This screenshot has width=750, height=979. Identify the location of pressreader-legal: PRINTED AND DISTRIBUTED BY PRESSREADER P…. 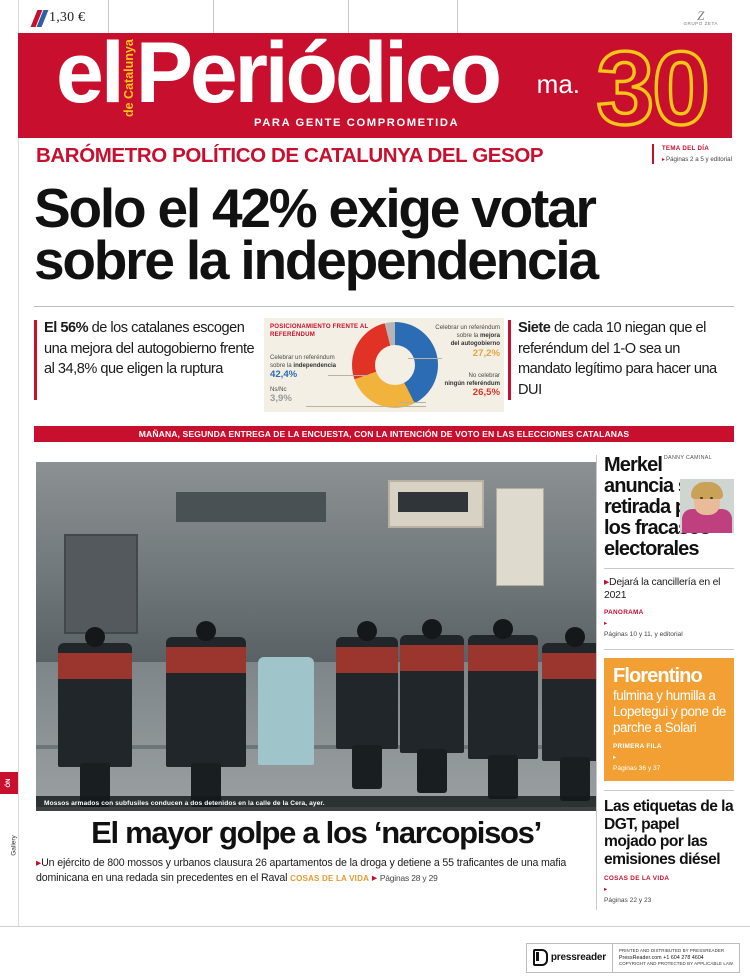
(675, 958).